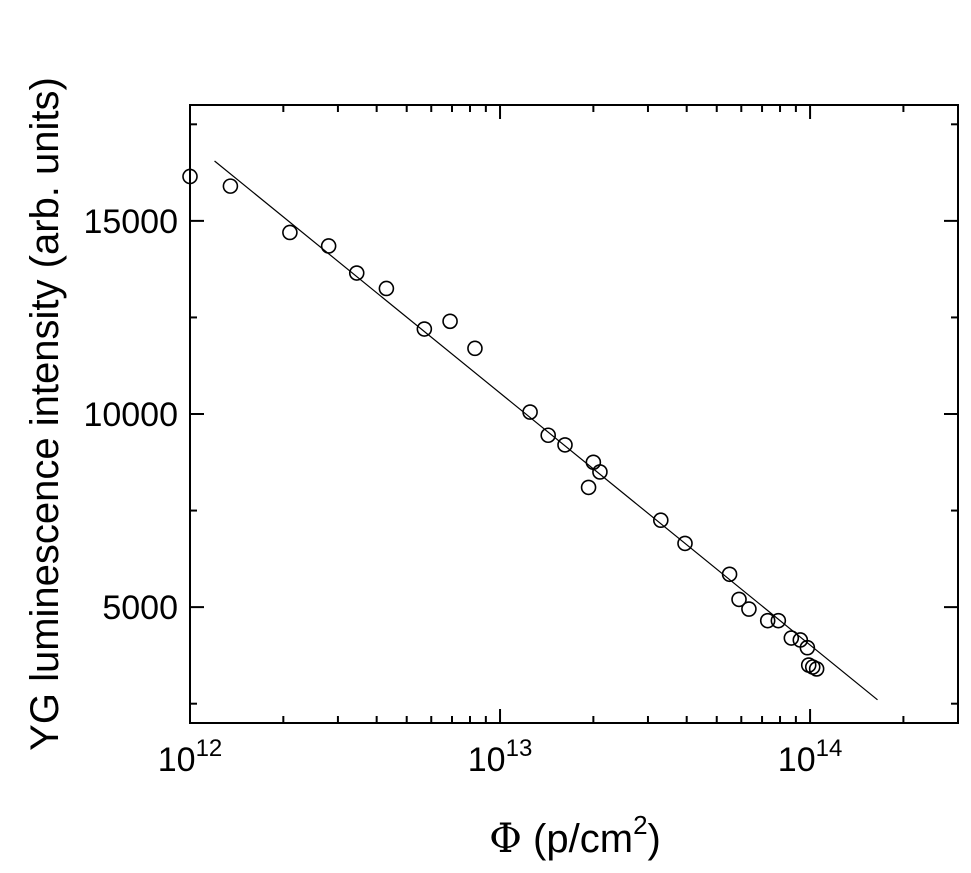  I want to click on x-axis-unit-end: ), so click(654, 839).